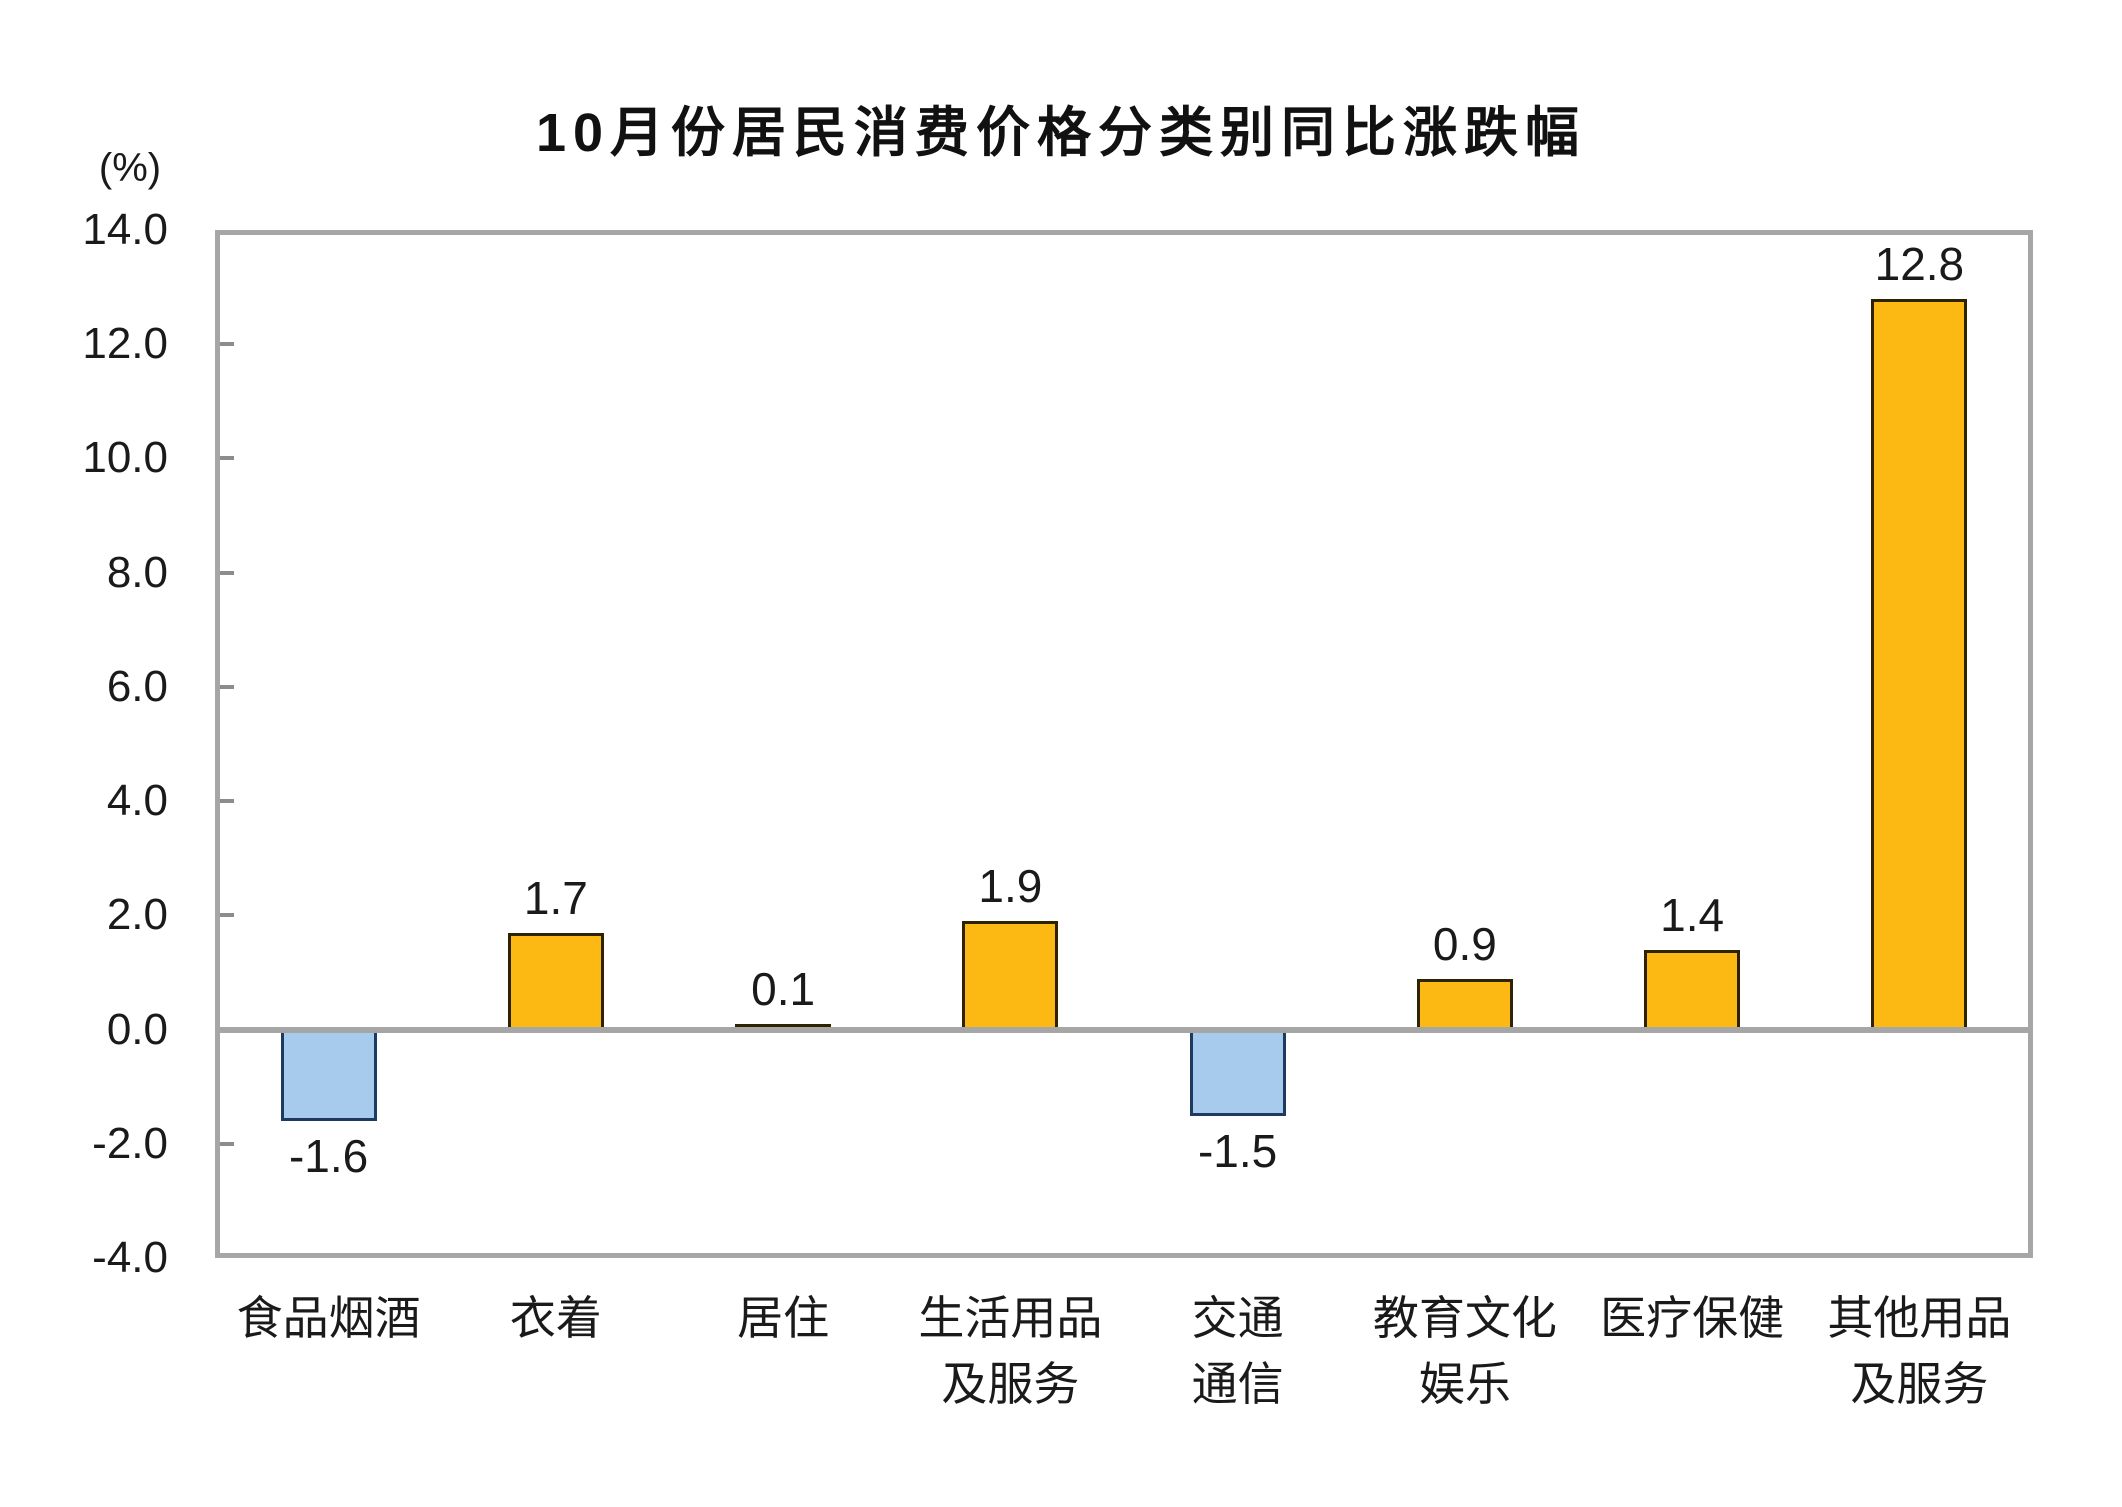  What do you see at coordinates (1061, 133) in the screenshot?
I see `chart-title: 10月份居民消费价格分类别同比涨跌幅` at bounding box center [1061, 133].